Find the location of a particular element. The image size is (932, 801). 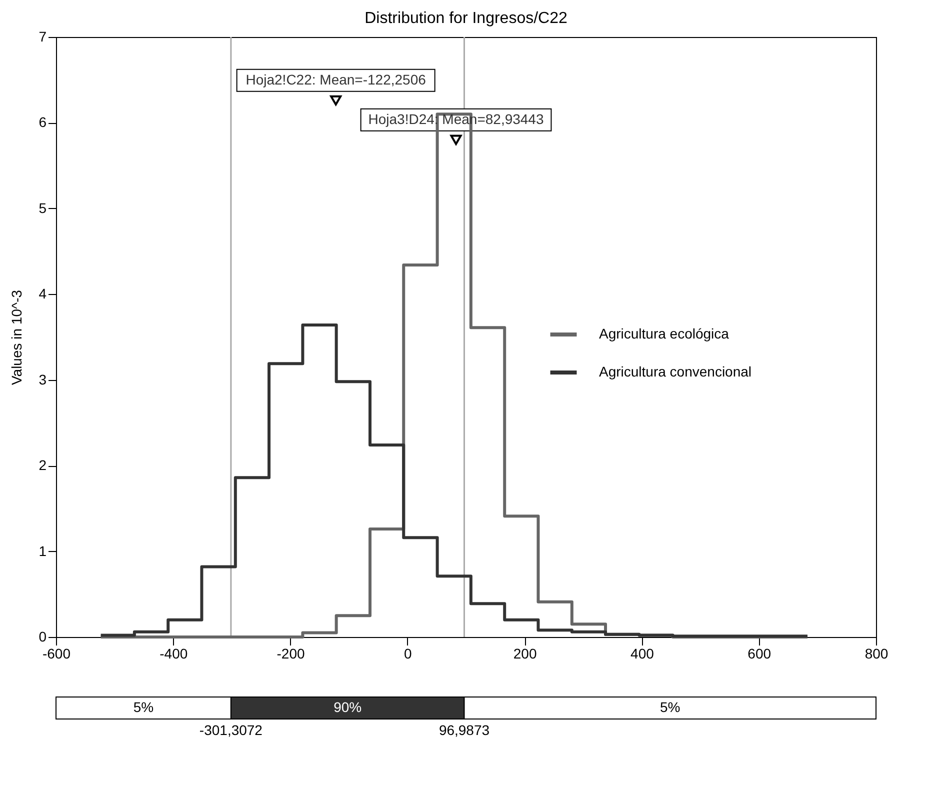

y-tick-label: 6 is located at coordinates (42, 122).